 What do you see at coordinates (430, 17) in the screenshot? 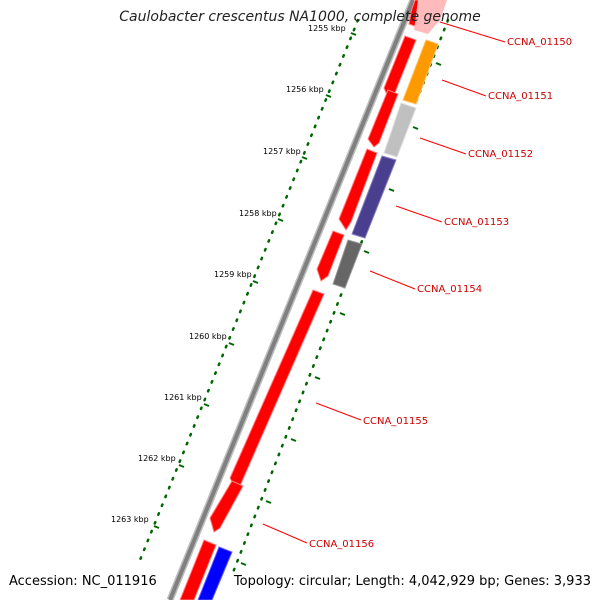
I see `gene-block-pink` at bounding box center [430, 17].